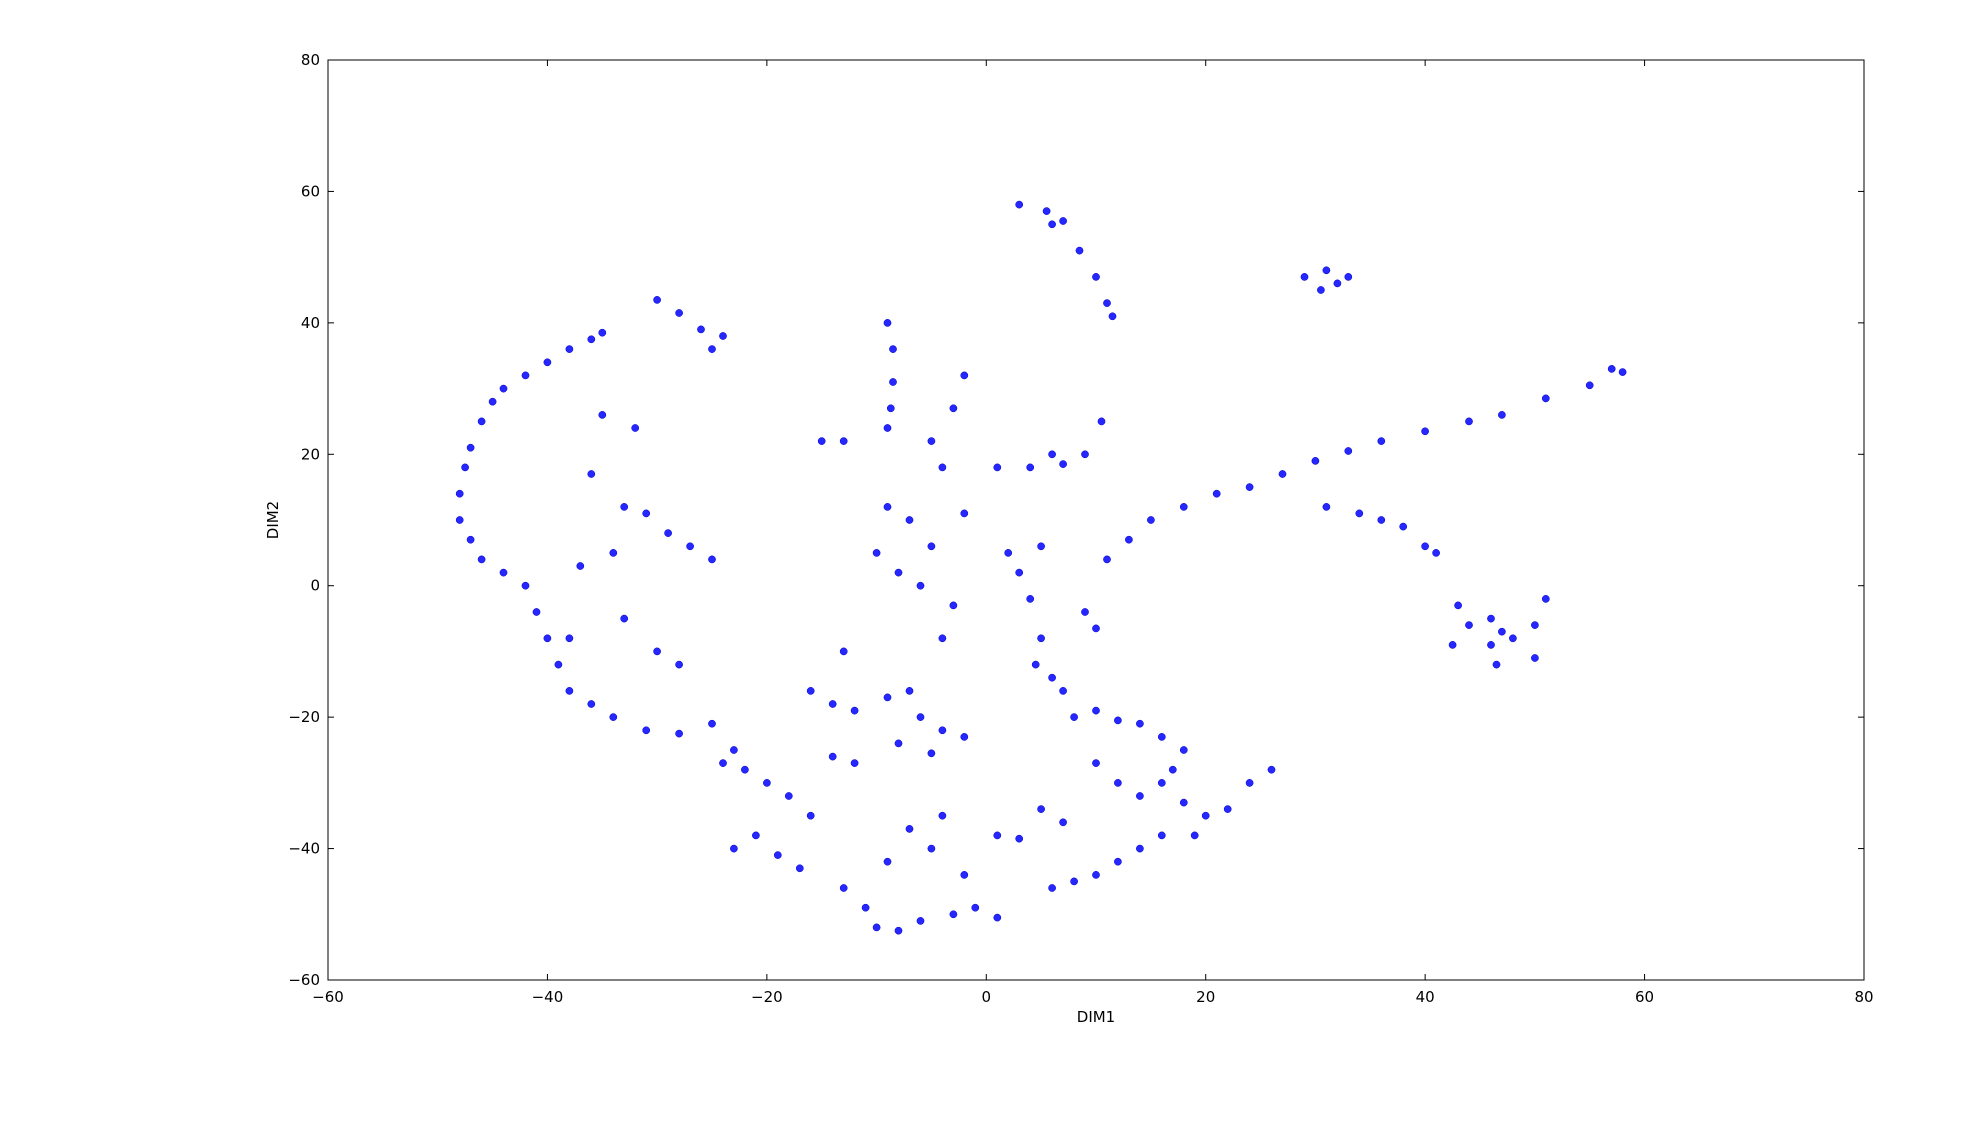 The image size is (1962, 1125). Describe the element at coordinates (548, 997) in the screenshot. I see `x-tick-label: −40` at that location.